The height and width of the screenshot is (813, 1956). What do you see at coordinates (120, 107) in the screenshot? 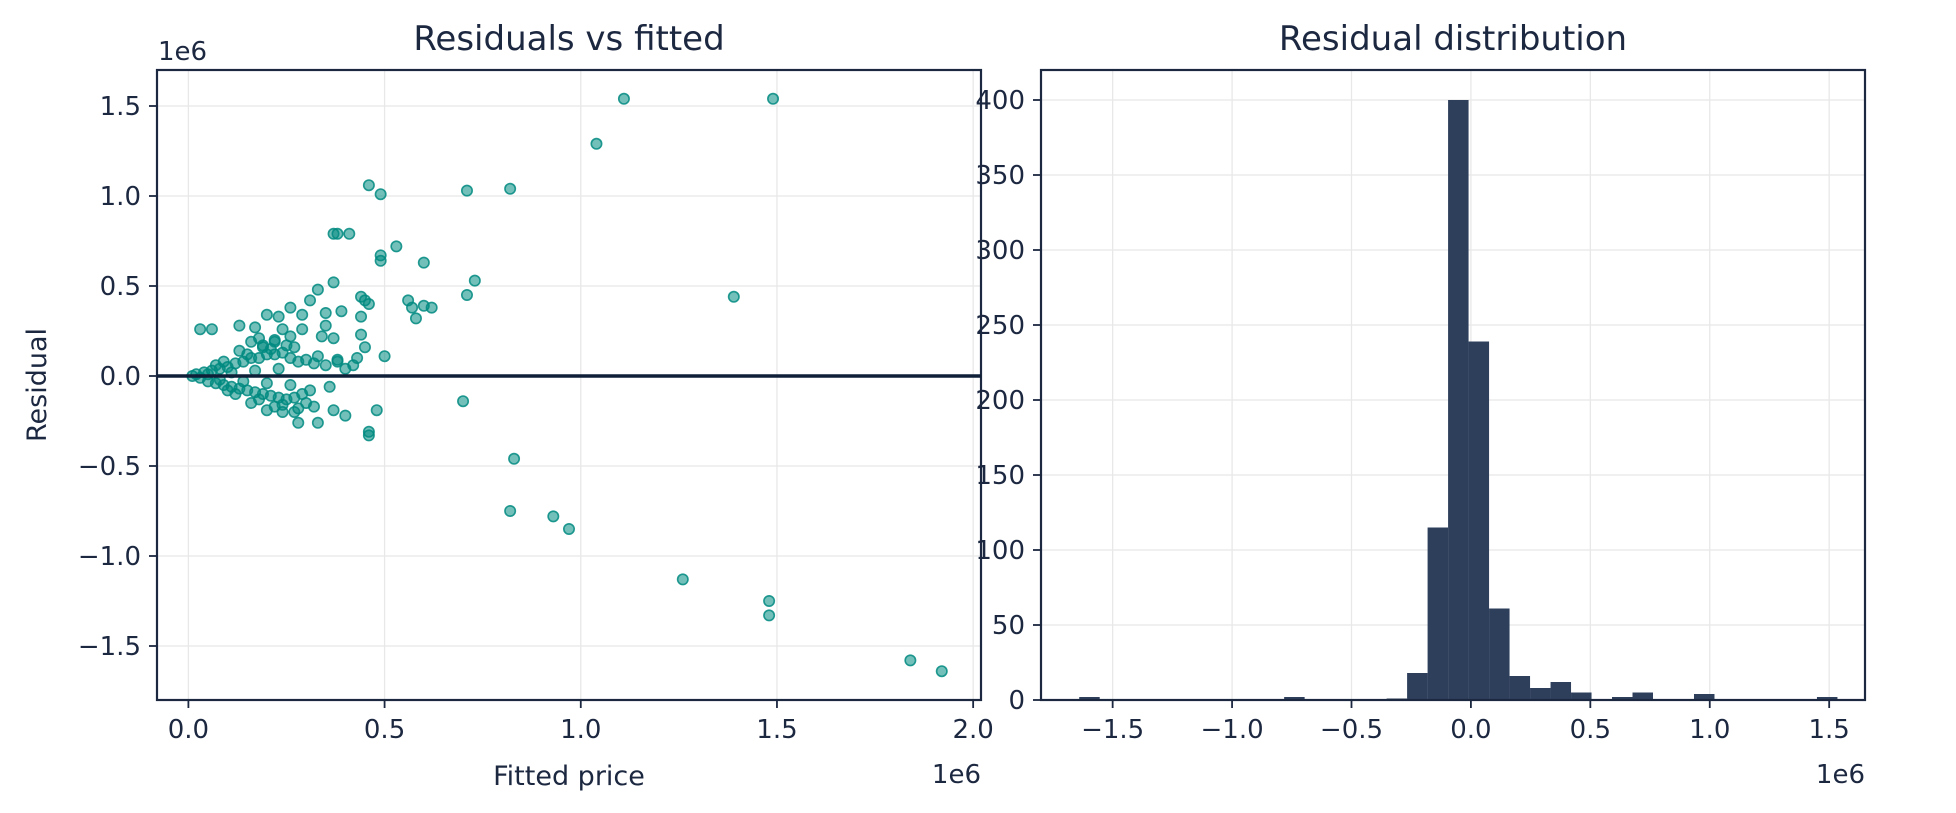
I see `scatter-y-tick-label: 1.5` at bounding box center [120, 107].